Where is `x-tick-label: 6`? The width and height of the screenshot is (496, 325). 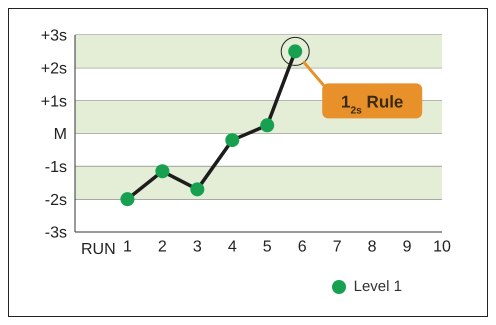 x-tick-label: 6 is located at coordinates (302, 247).